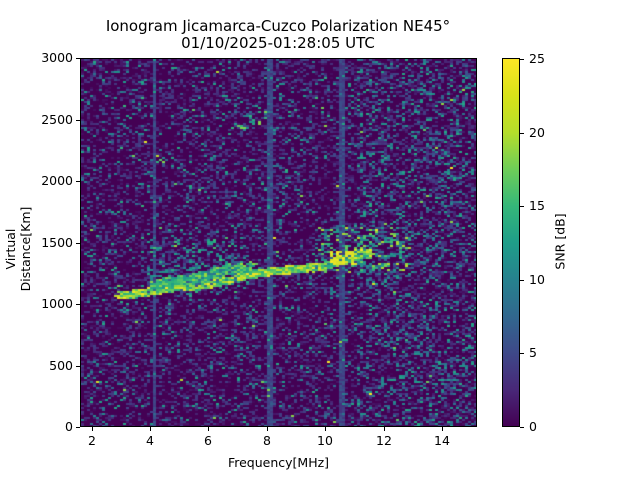 Image resolution: width=640 pixels, height=480 pixels. I want to click on y-tick-label: 3000, so click(57, 57).